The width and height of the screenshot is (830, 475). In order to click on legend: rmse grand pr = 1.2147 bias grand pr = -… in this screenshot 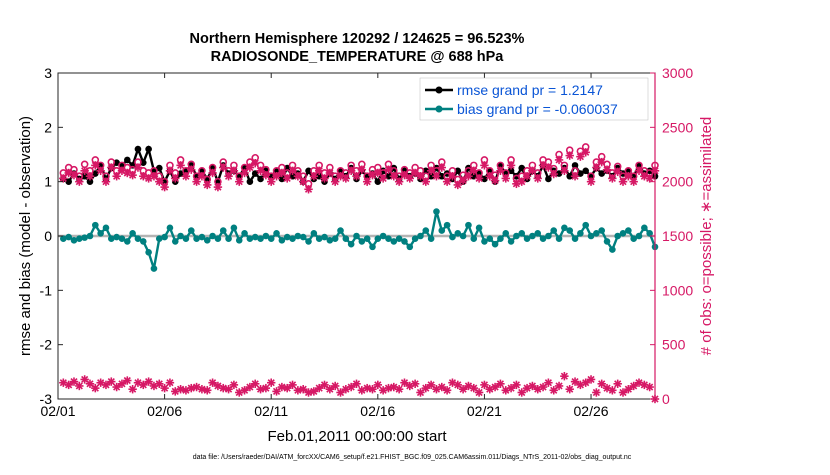, I will do `click(534, 99)`.